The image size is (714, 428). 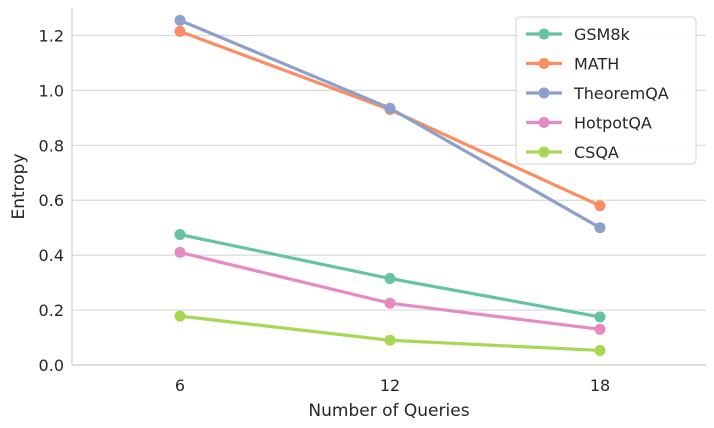 What do you see at coordinates (388, 411) in the screenshot?
I see `x-axis-label: Number of Queries` at bounding box center [388, 411].